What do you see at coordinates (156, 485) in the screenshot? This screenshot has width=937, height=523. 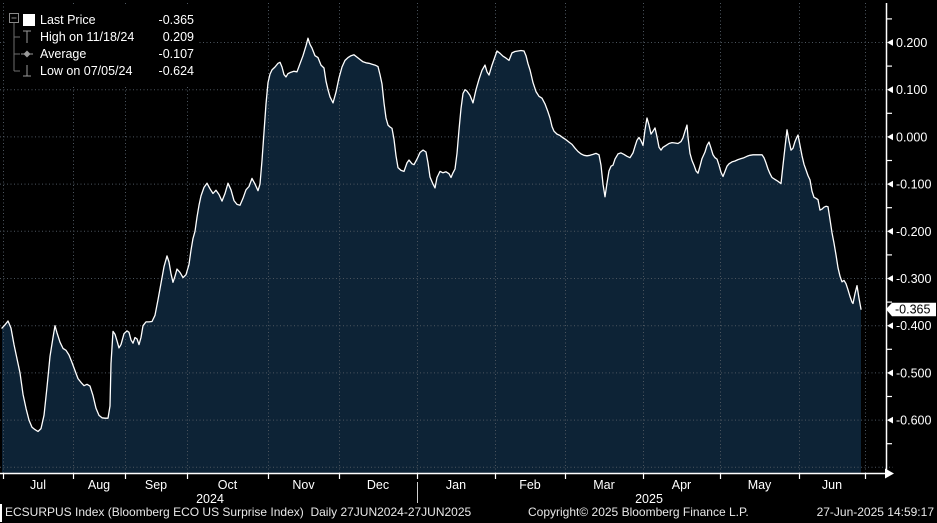 I see `x-label-sep: Sep` at bounding box center [156, 485].